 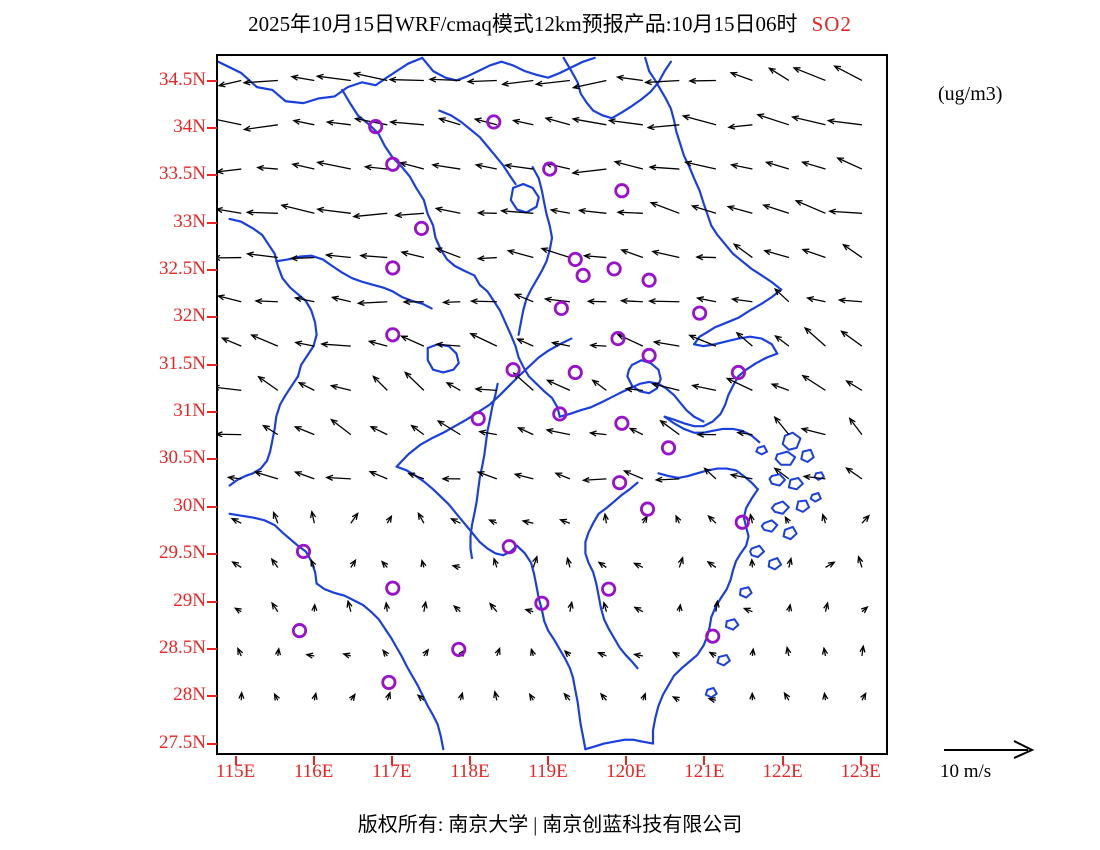 I want to click on y-axis-tick-label: 33N, so click(x=189, y=221).